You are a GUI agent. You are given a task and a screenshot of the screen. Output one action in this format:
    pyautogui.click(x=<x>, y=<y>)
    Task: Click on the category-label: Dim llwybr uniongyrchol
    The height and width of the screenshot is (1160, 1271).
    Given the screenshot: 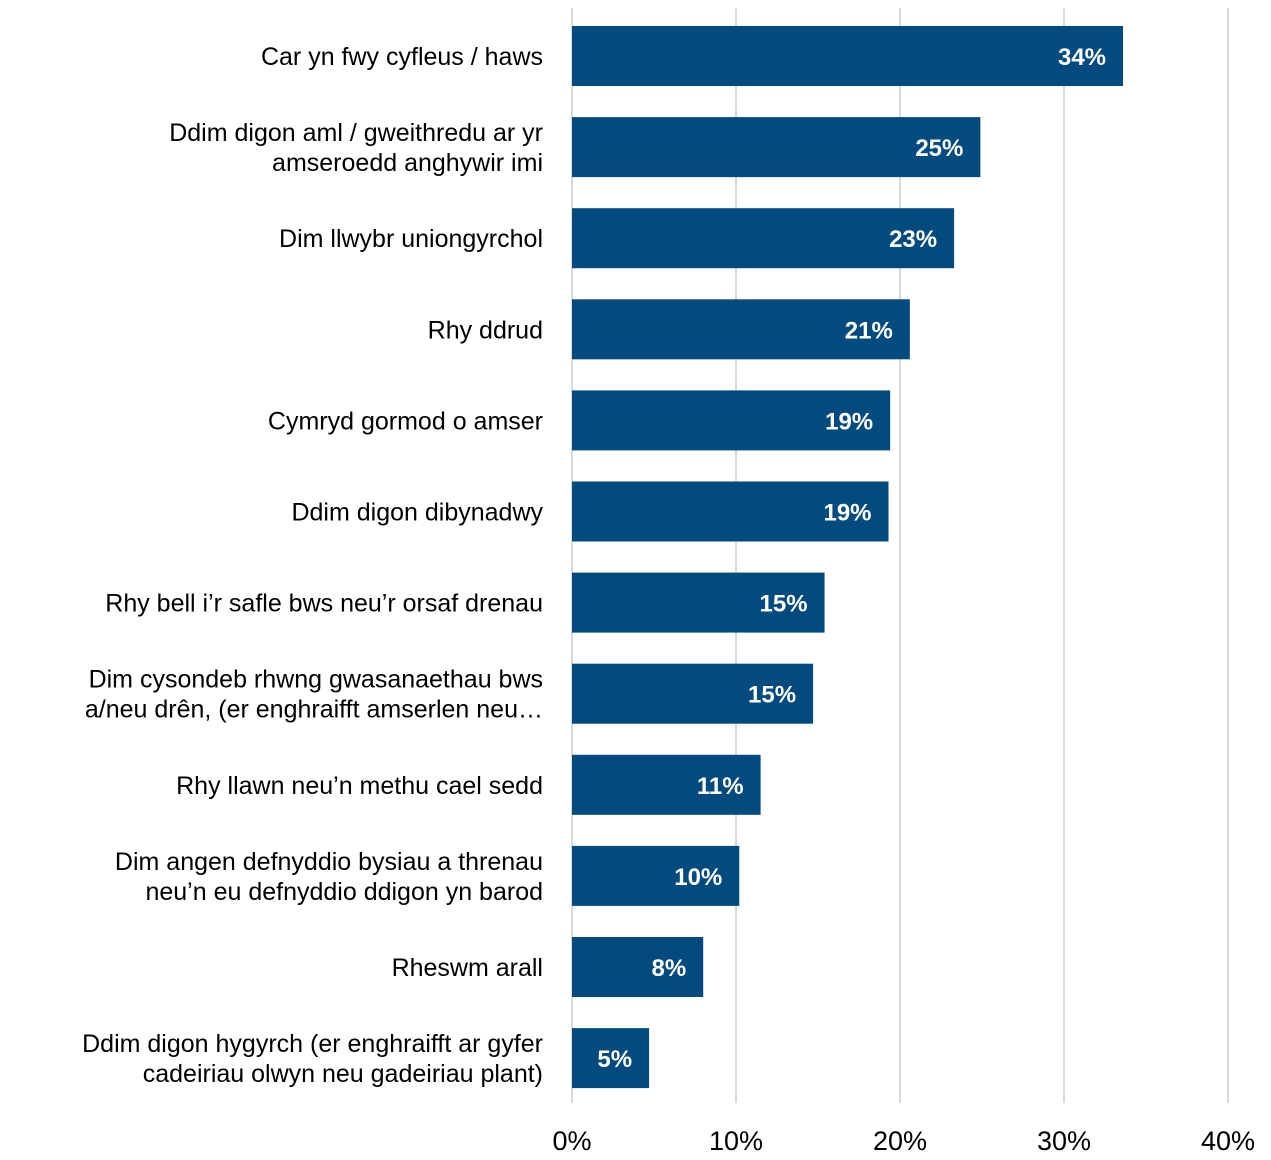 What is the action you would take?
    pyautogui.click(x=411, y=239)
    